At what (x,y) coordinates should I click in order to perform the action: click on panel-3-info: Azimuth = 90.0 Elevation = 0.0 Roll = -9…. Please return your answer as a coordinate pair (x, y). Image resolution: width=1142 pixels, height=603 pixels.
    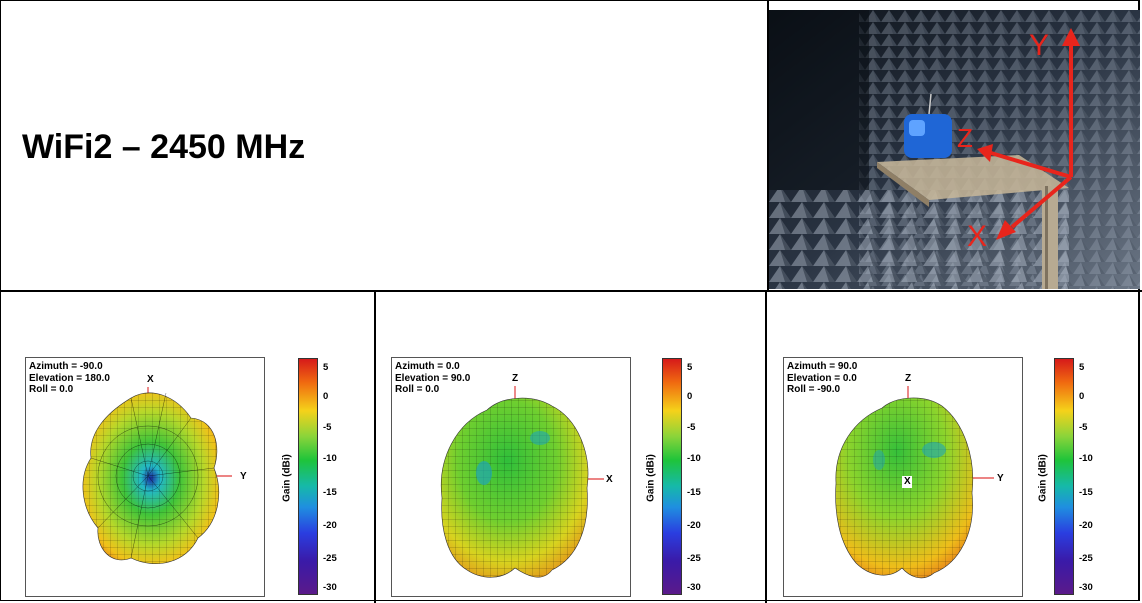
    Looking at the image, I should click on (822, 378).